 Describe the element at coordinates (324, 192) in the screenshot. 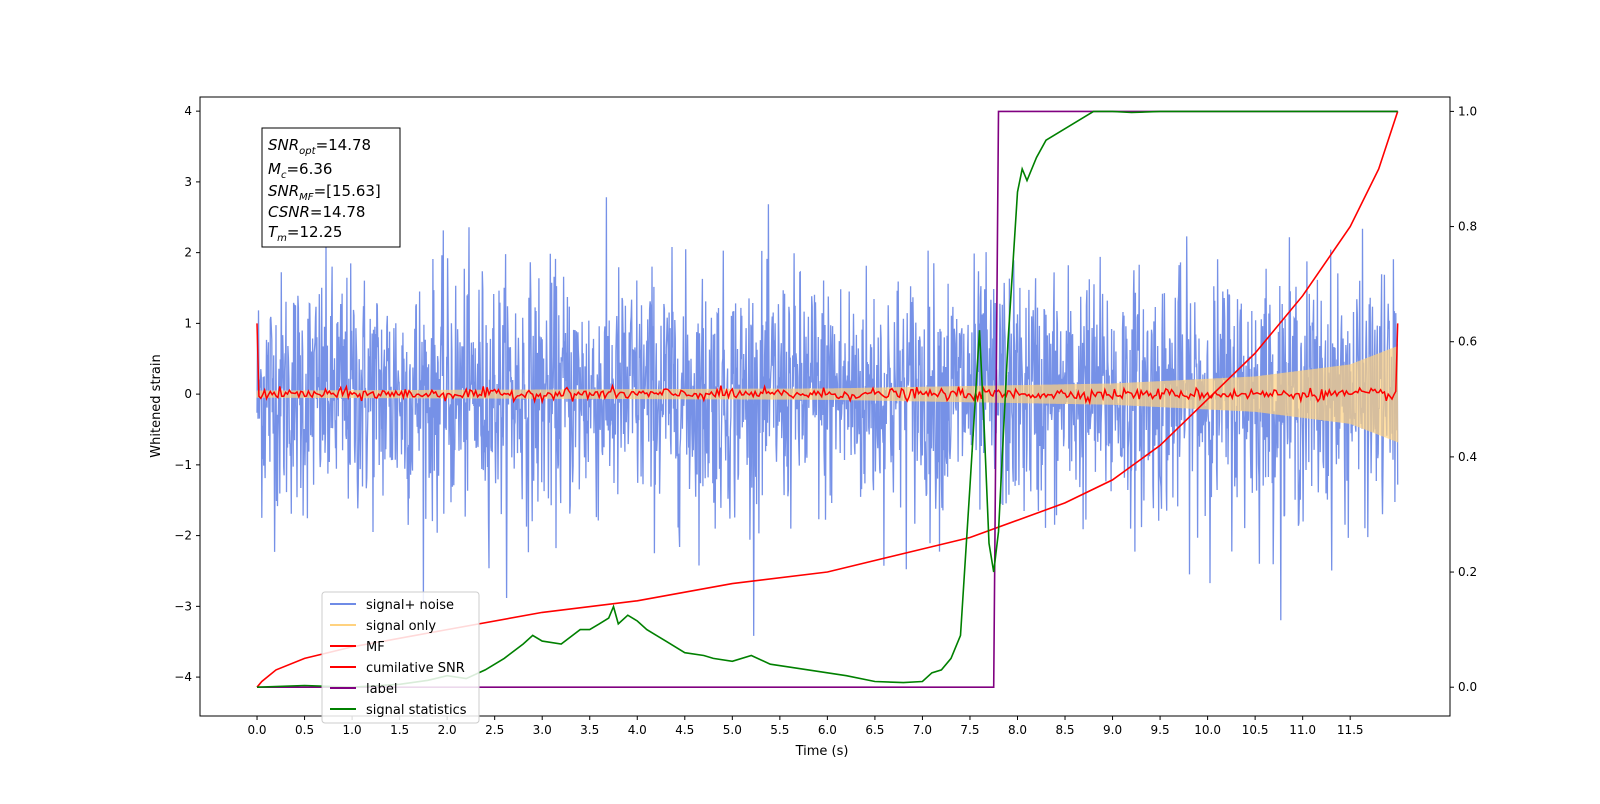

I see `info-snr-mf: SNRMF=[15.63]` at that location.